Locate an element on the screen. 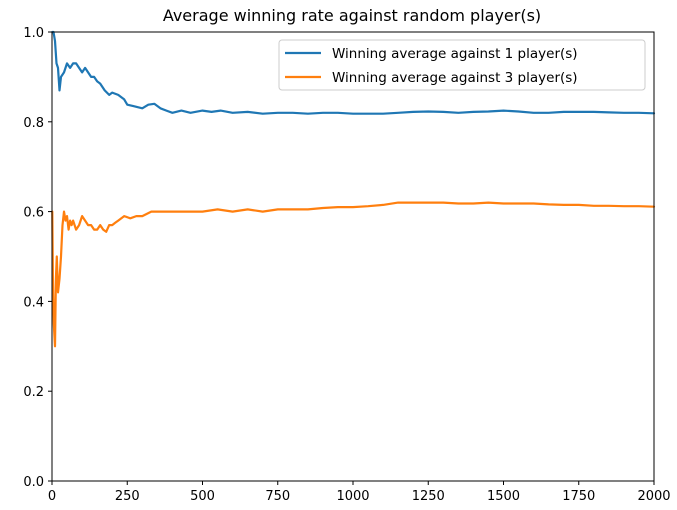 This screenshot has width=677, height=510. y-tick-label: 0.8 is located at coordinates (33, 123).